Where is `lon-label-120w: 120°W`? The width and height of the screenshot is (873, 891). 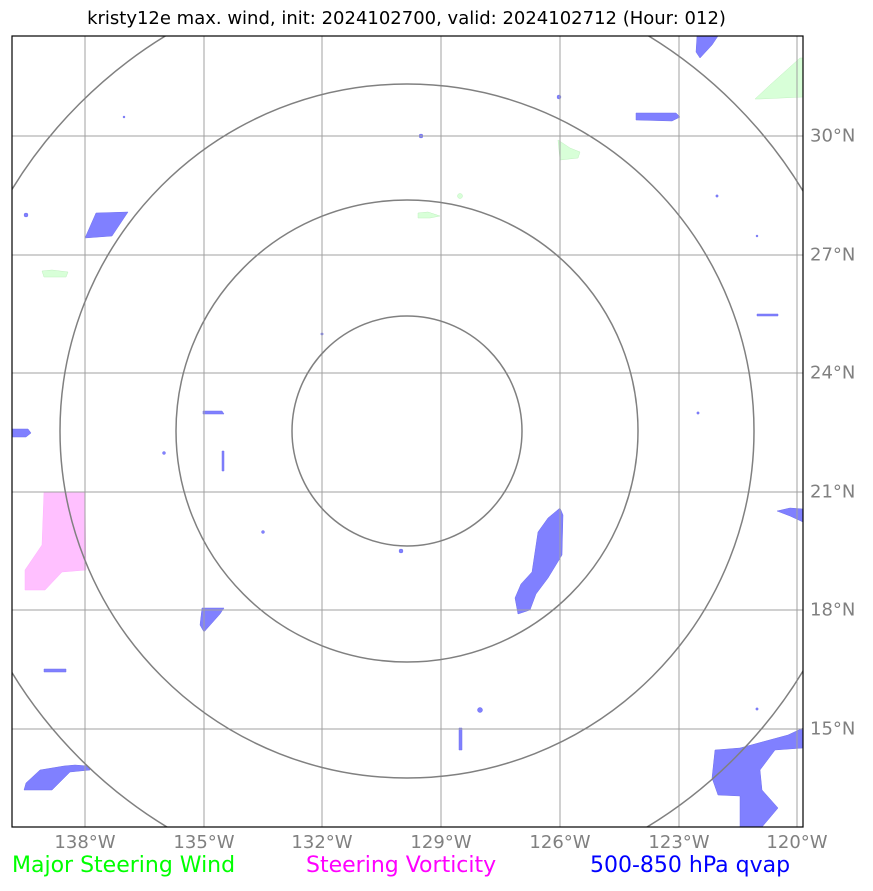
lon-label-120w: 120°W is located at coordinates (797, 842).